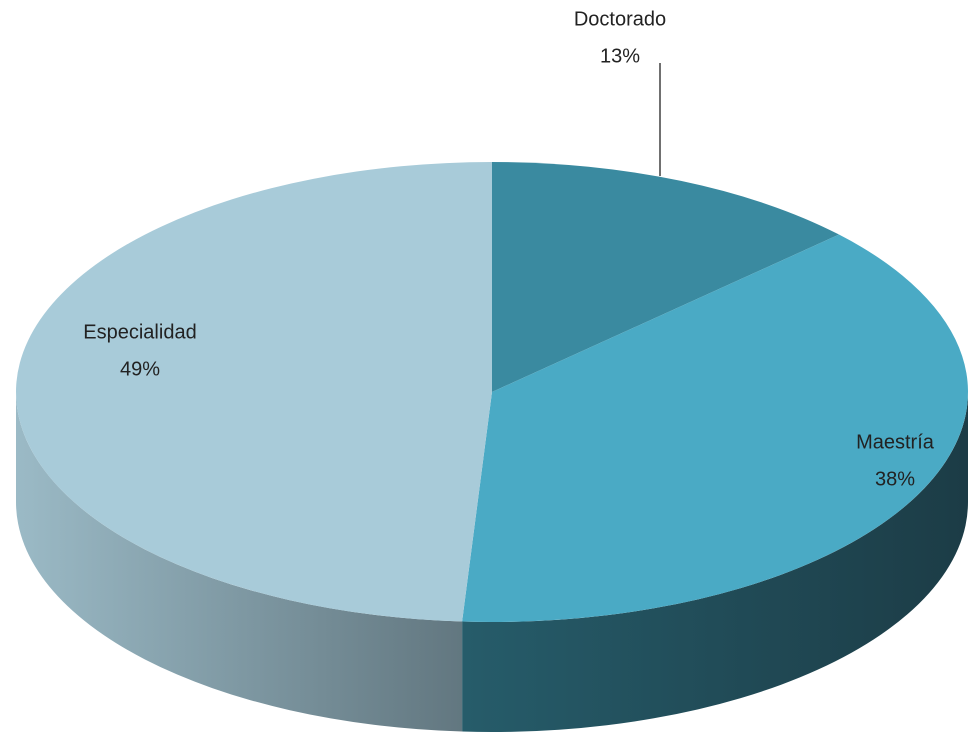  I want to click on slice, so click(665, 277).